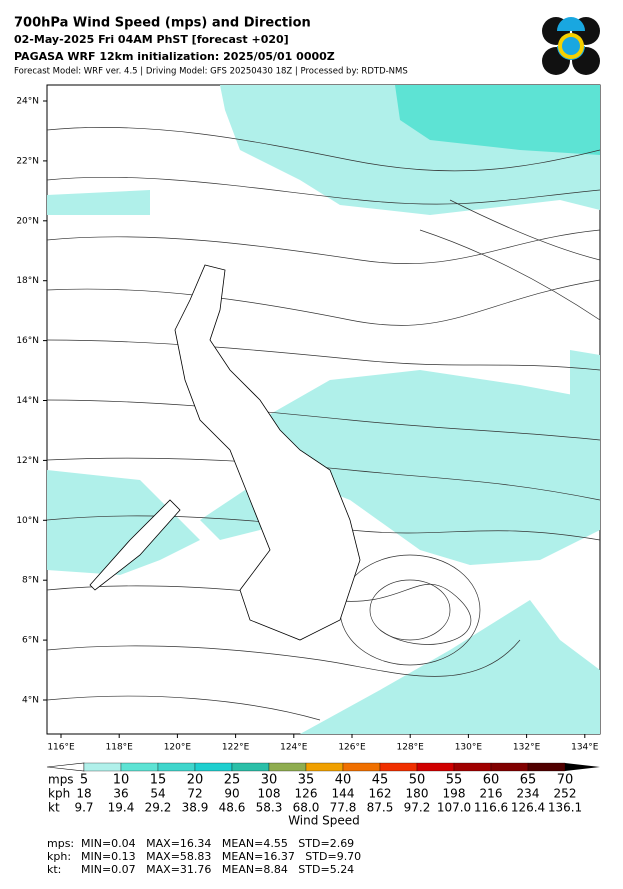 The image size is (623, 889). I want to click on colorbar-label: 15, so click(158, 780).